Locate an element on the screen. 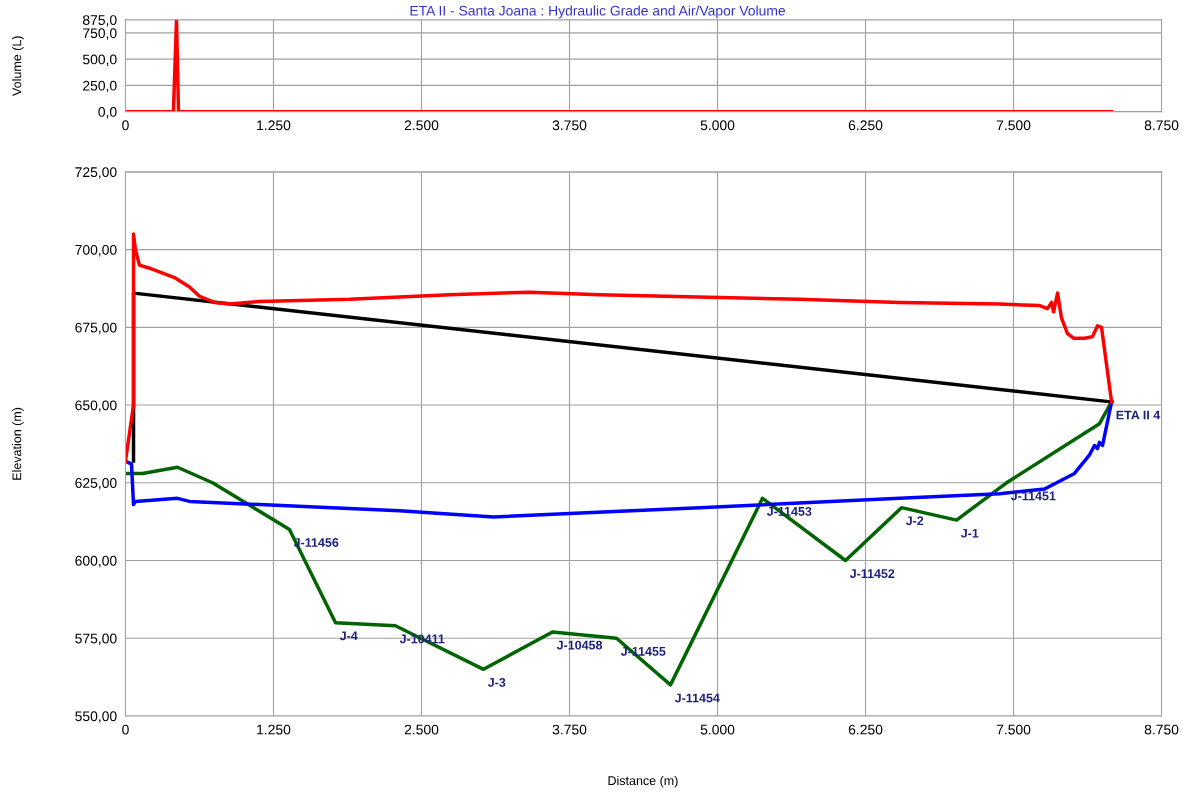  y-axis-title: Elevation (m) is located at coordinates (18, 443).